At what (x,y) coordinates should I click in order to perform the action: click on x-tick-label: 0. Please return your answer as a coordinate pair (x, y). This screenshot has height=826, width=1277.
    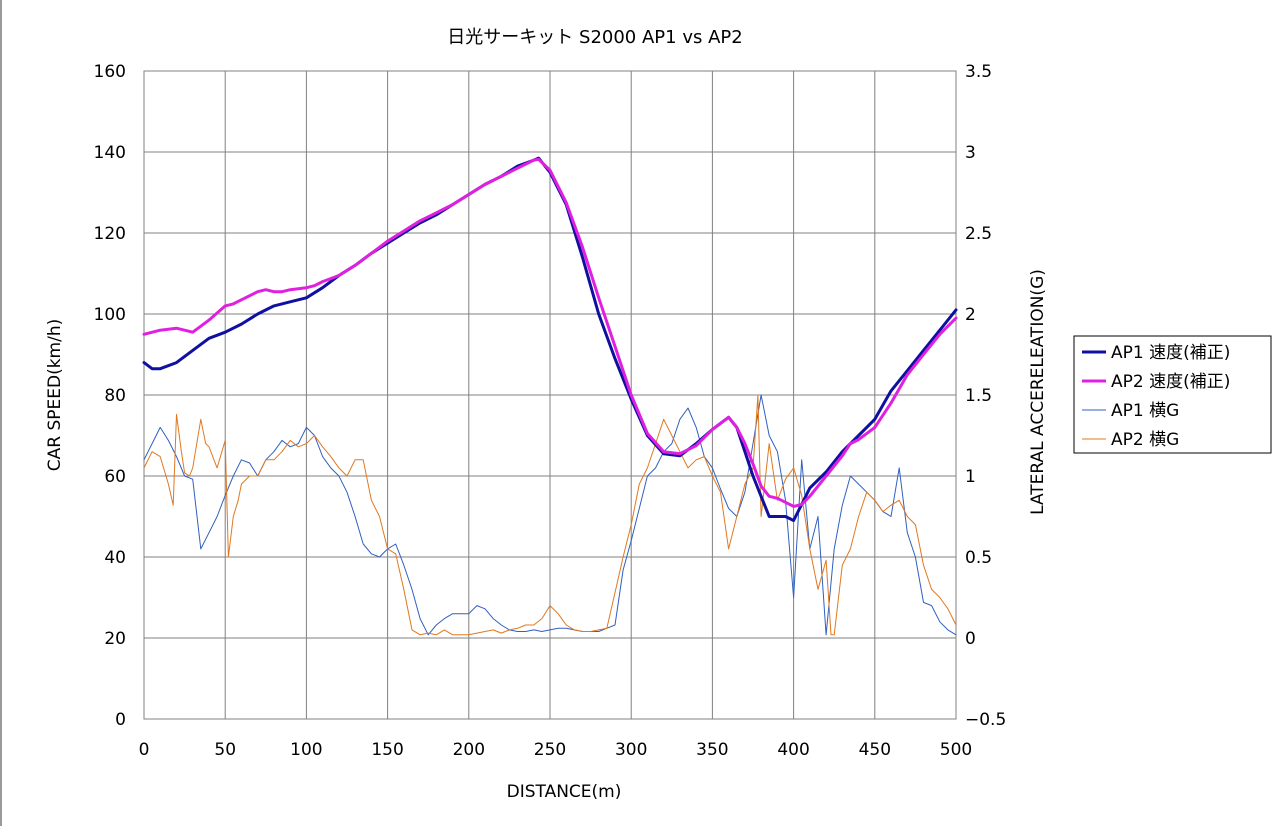
    Looking at the image, I should click on (144, 750).